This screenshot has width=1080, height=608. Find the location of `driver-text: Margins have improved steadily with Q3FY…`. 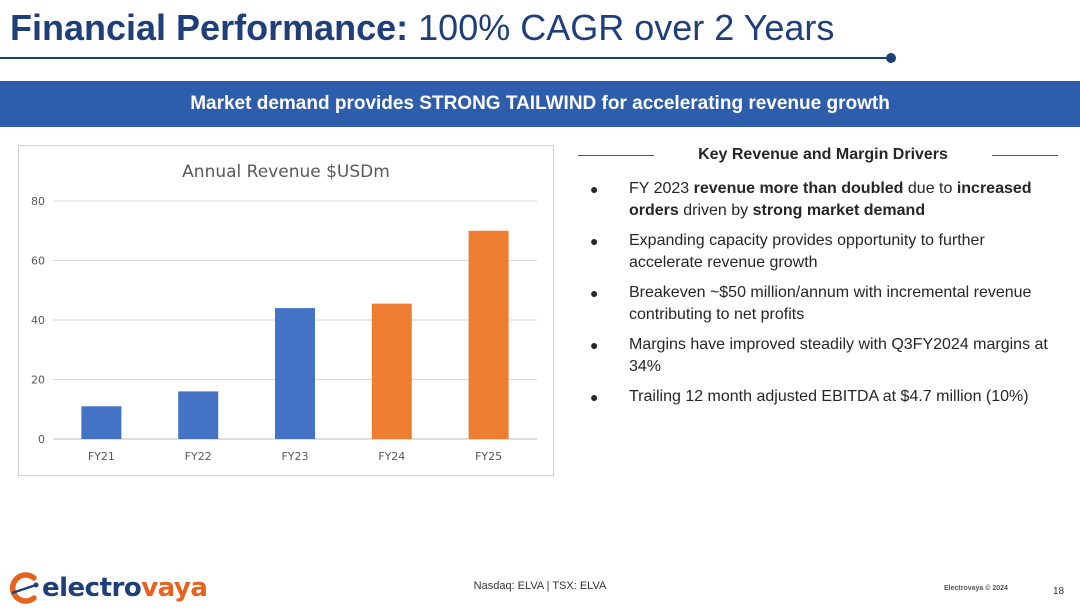

driver-text: Margins have improved steadily with Q3FY… is located at coordinates (838, 355).